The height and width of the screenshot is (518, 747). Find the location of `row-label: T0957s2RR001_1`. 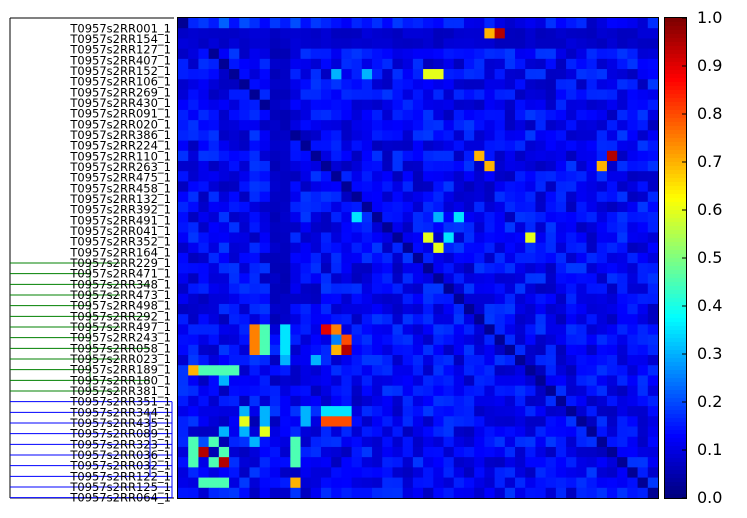

row-label: T0957s2RR001_1 is located at coordinates (120, 28).